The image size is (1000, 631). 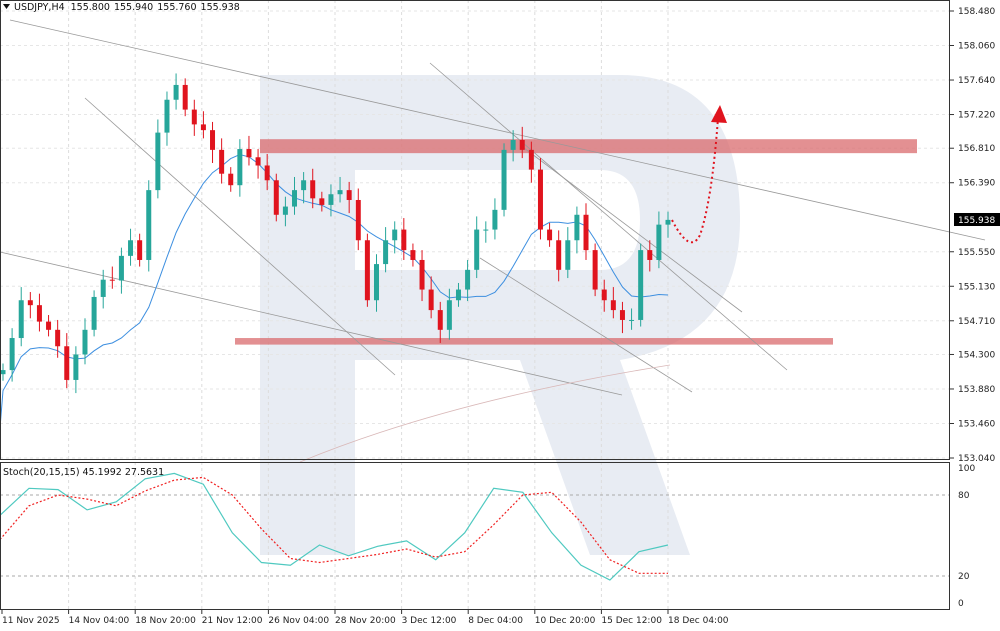 I want to click on price-label: 155.550, so click(x=976, y=253).